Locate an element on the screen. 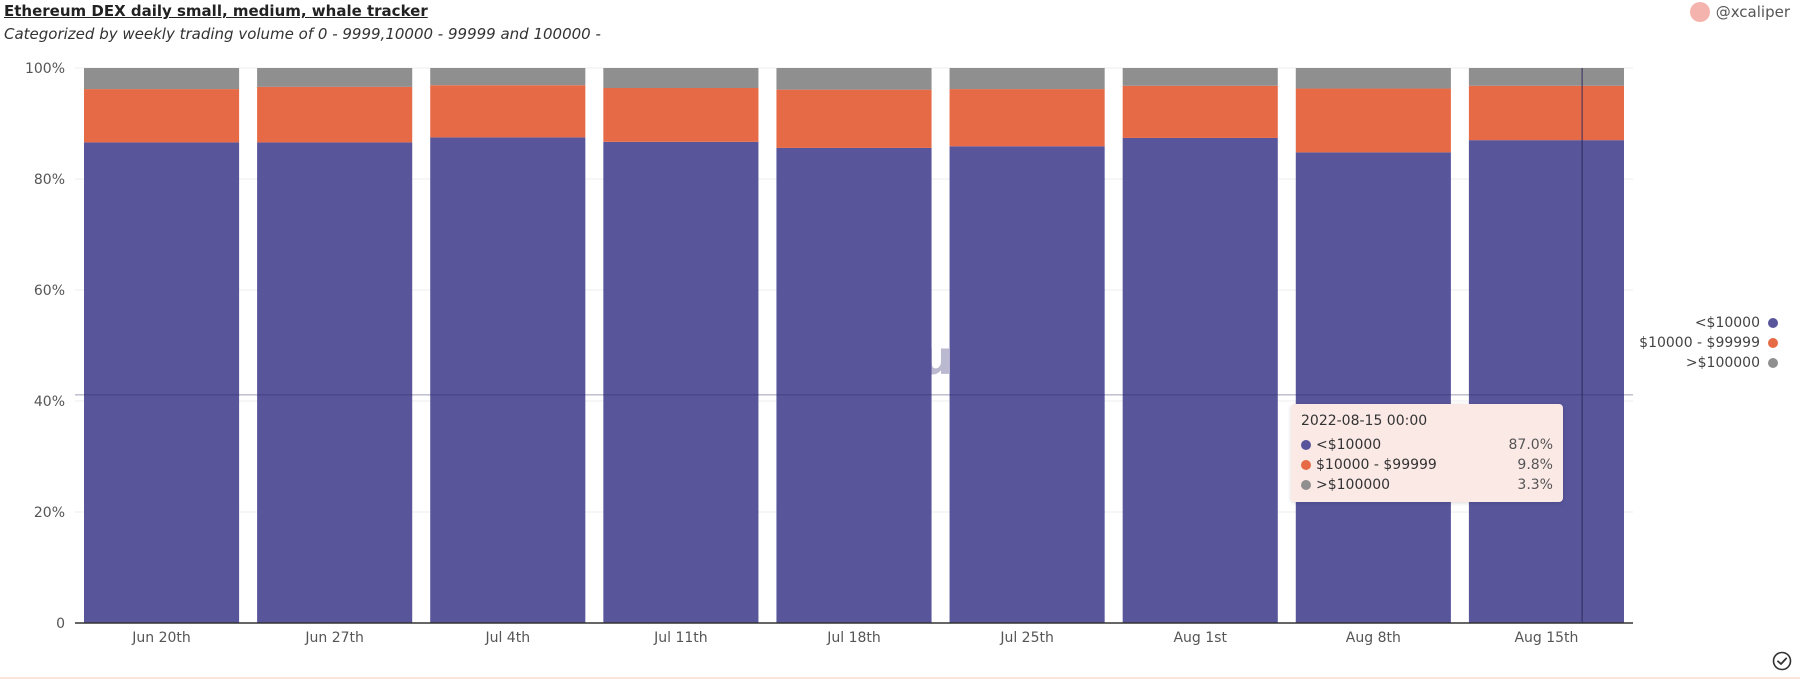 The height and width of the screenshot is (681, 1800). legend-item-whale: >$100000 is located at coordinates (1732, 363).